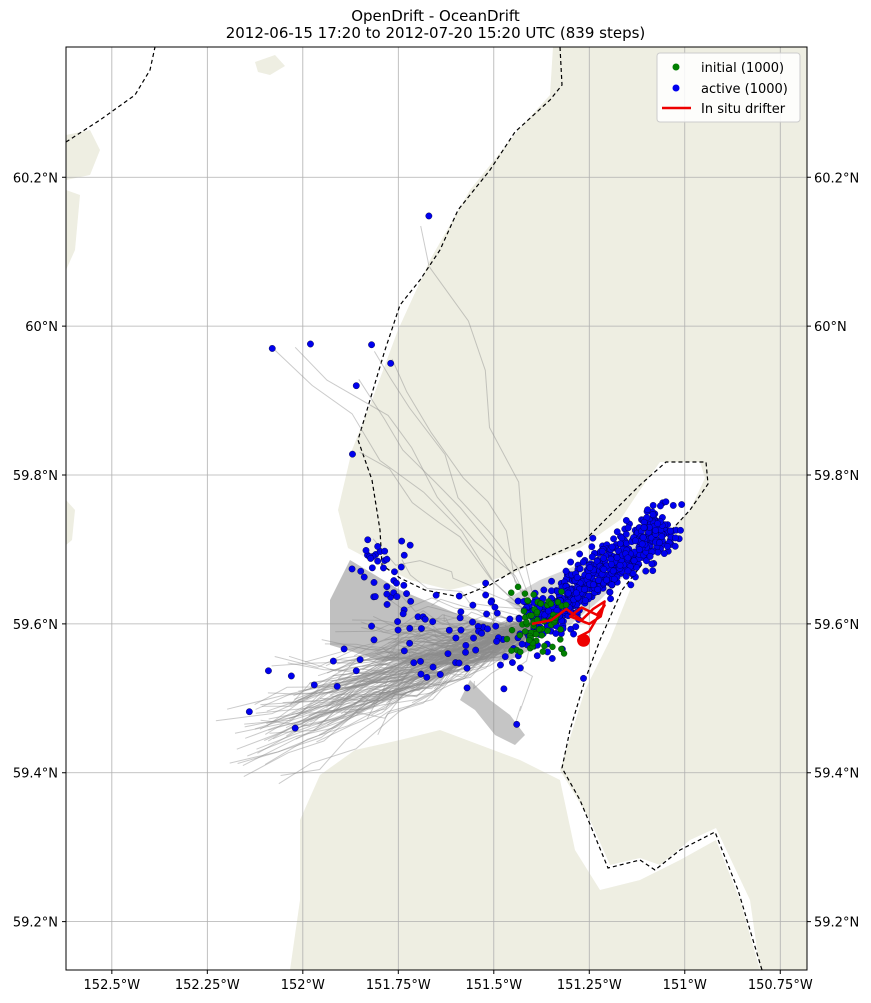 This screenshot has width=871, height=1003. What do you see at coordinates (41, 327) in the screenshot?
I see `y-tick-label-left: 60°N` at bounding box center [41, 327].